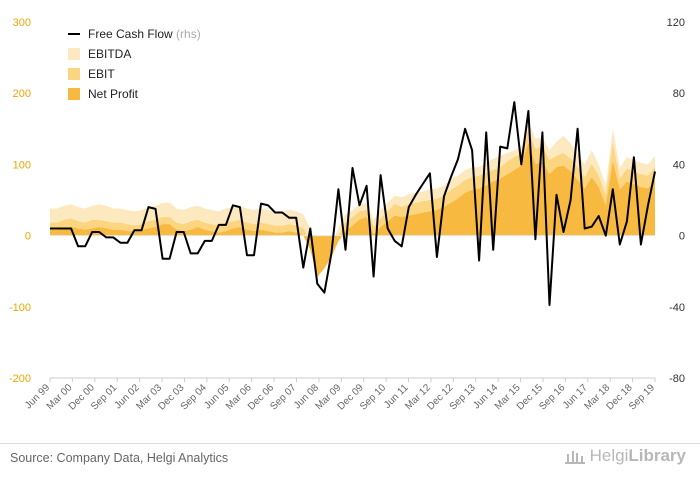 This screenshot has height=483, width=700. I want to click on helgi-library-logo: HelgiLibrary, so click(625, 456).